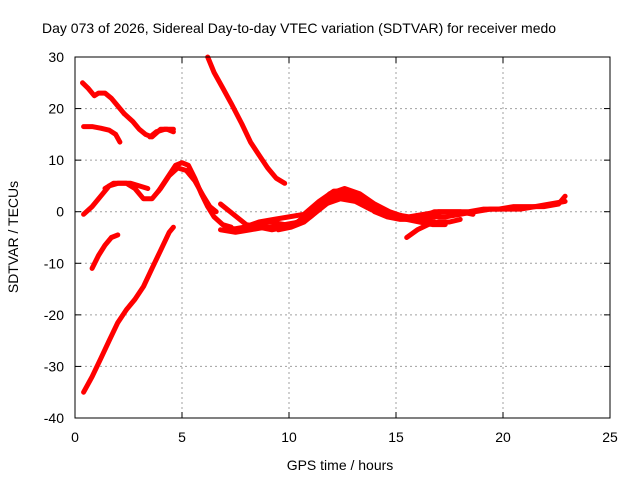 Image resolution: width=640 pixels, height=480 pixels. What do you see at coordinates (54, 237) in the screenshot?
I see `y-tick-labels: -40 -30 -20 -10 0 10 20 30` at bounding box center [54, 237].